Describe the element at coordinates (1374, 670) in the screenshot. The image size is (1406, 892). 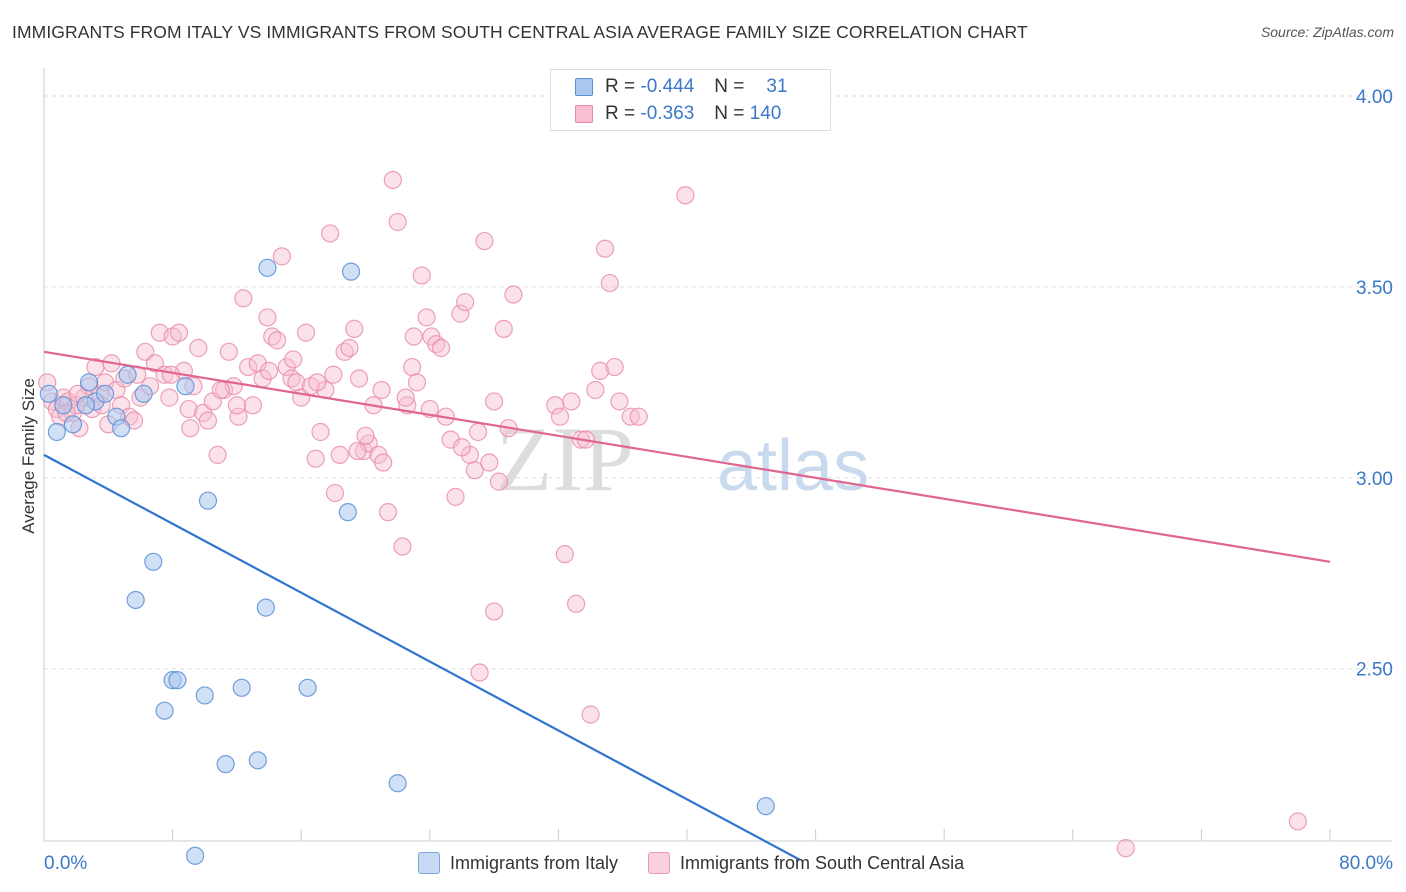
I see `y-tick-label: 2.50` at that location.